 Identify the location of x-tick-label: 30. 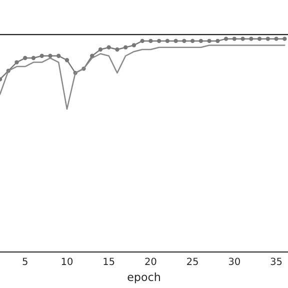
(234, 262).